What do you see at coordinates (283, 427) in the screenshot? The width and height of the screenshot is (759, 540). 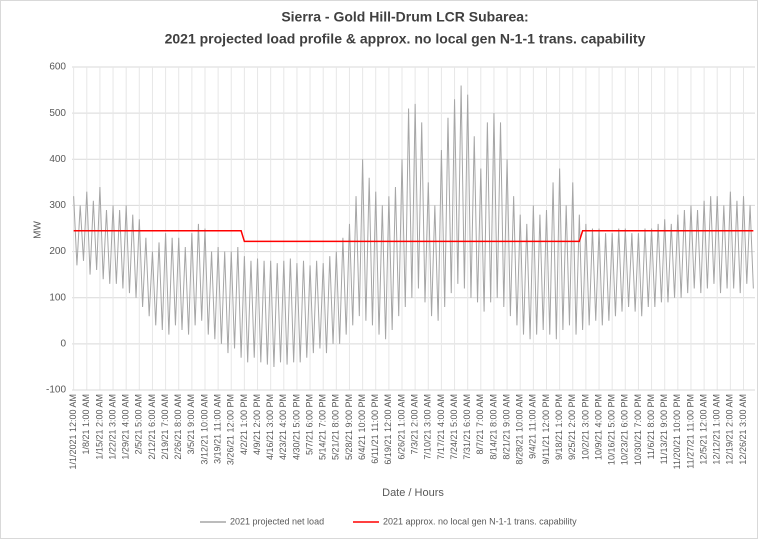 I see `x-tick-label: 4/23/21 4:00 PM` at bounding box center [283, 427].